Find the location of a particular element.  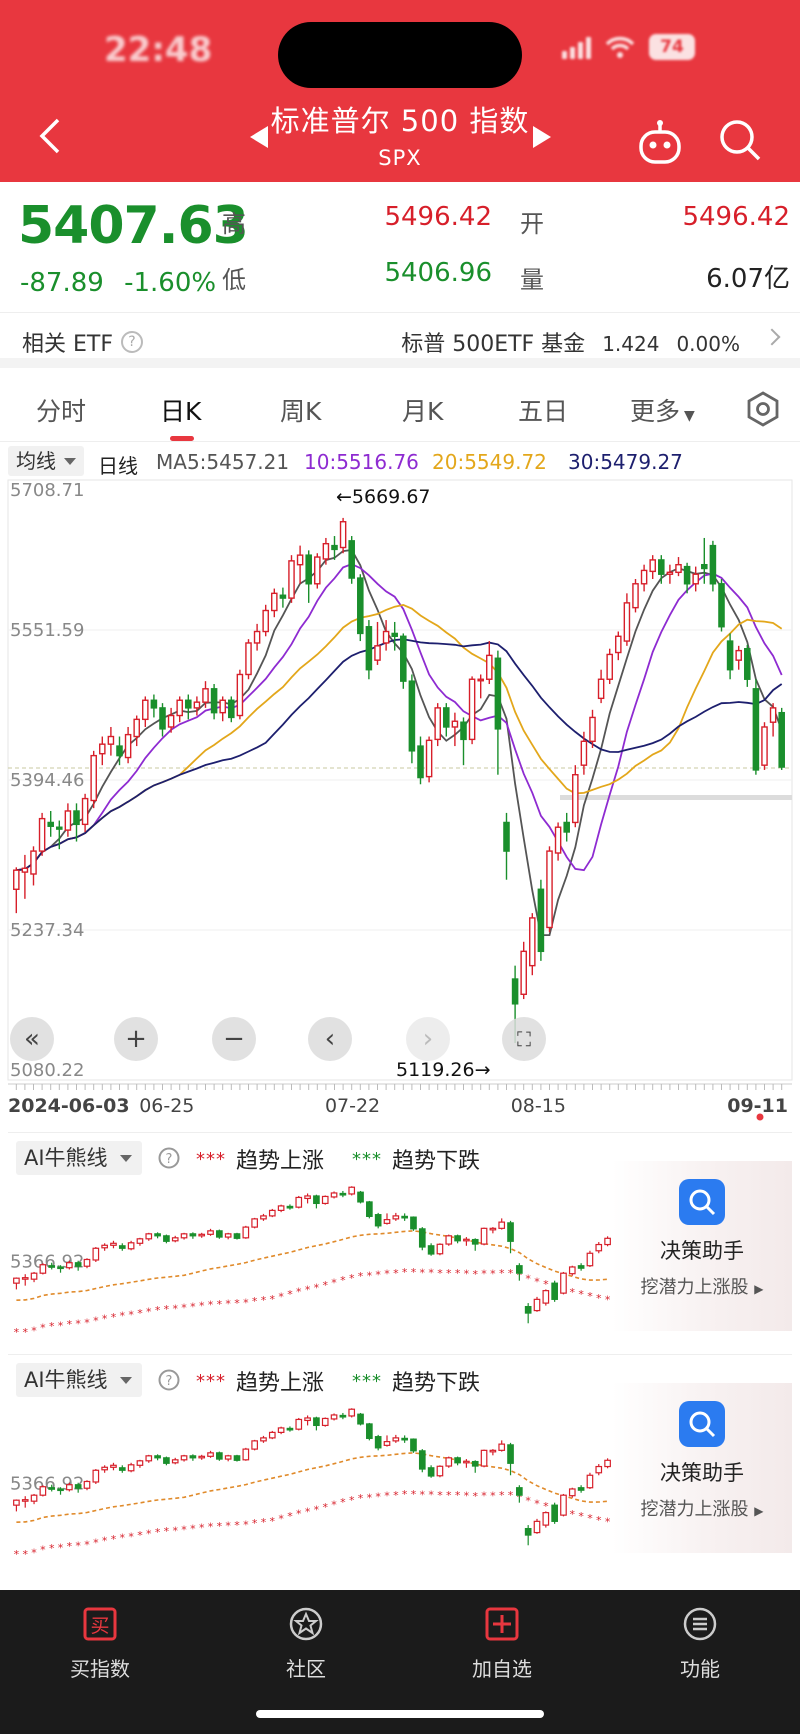

tab-daily-k: 日K is located at coordinates (181, 411).